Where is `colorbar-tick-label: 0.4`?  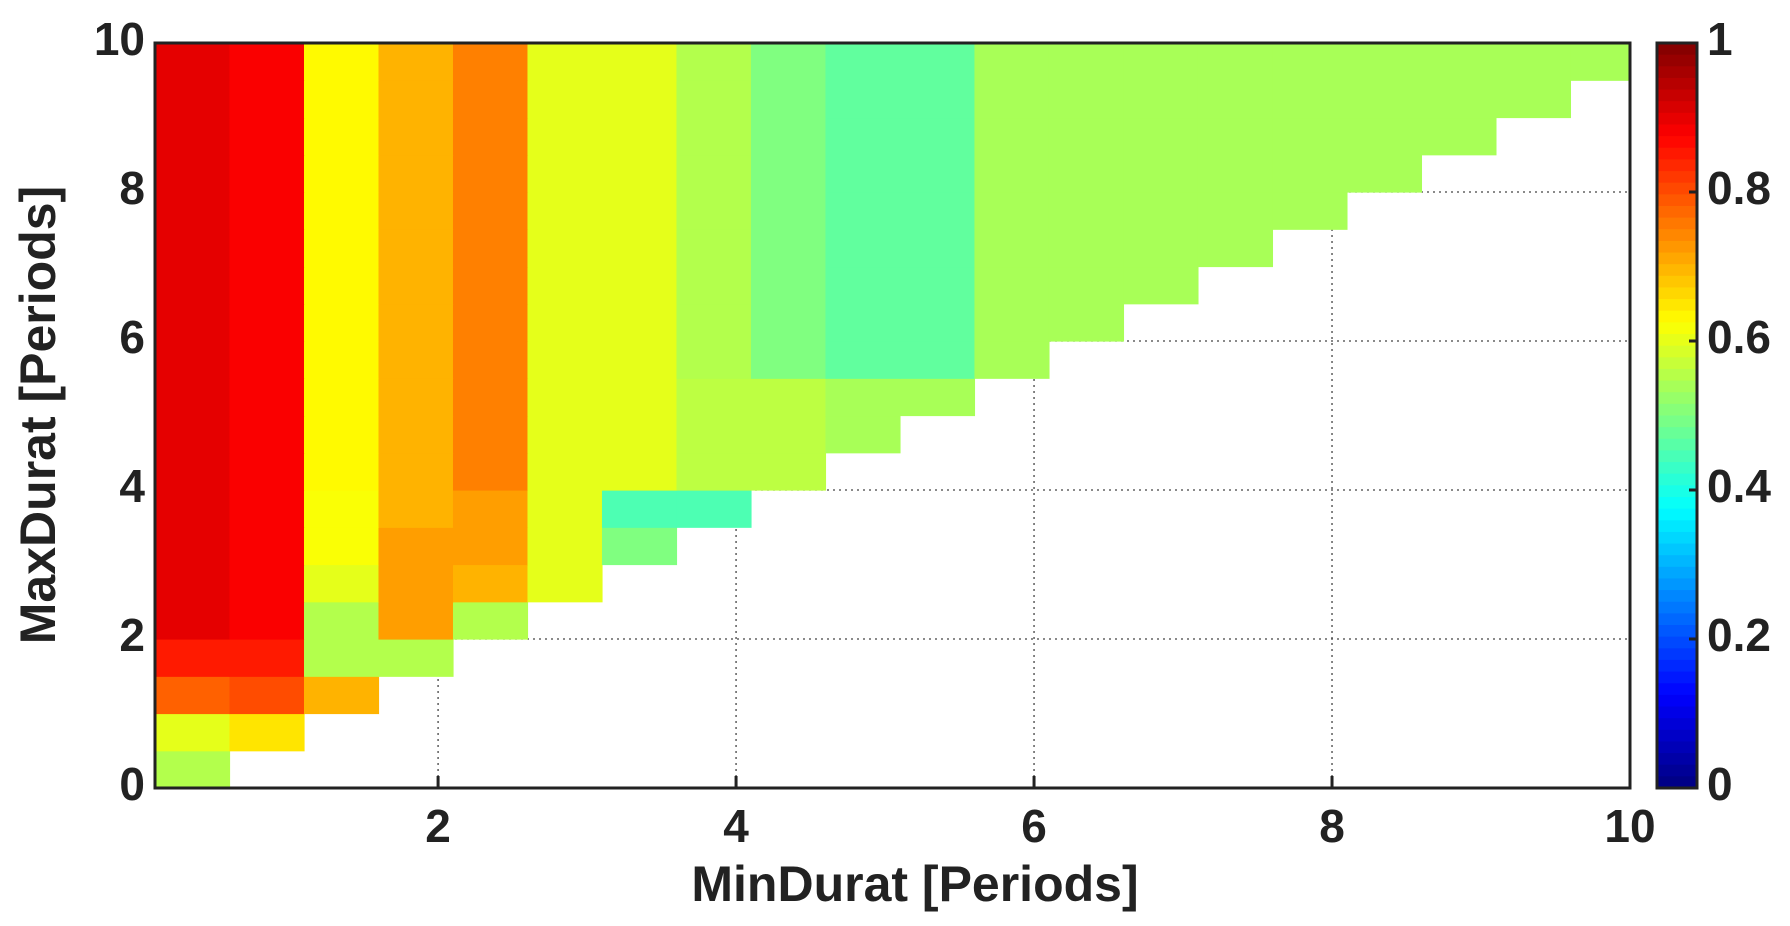
colorbar-tick-label: 0.4 is located at coordinates (1739, 486).